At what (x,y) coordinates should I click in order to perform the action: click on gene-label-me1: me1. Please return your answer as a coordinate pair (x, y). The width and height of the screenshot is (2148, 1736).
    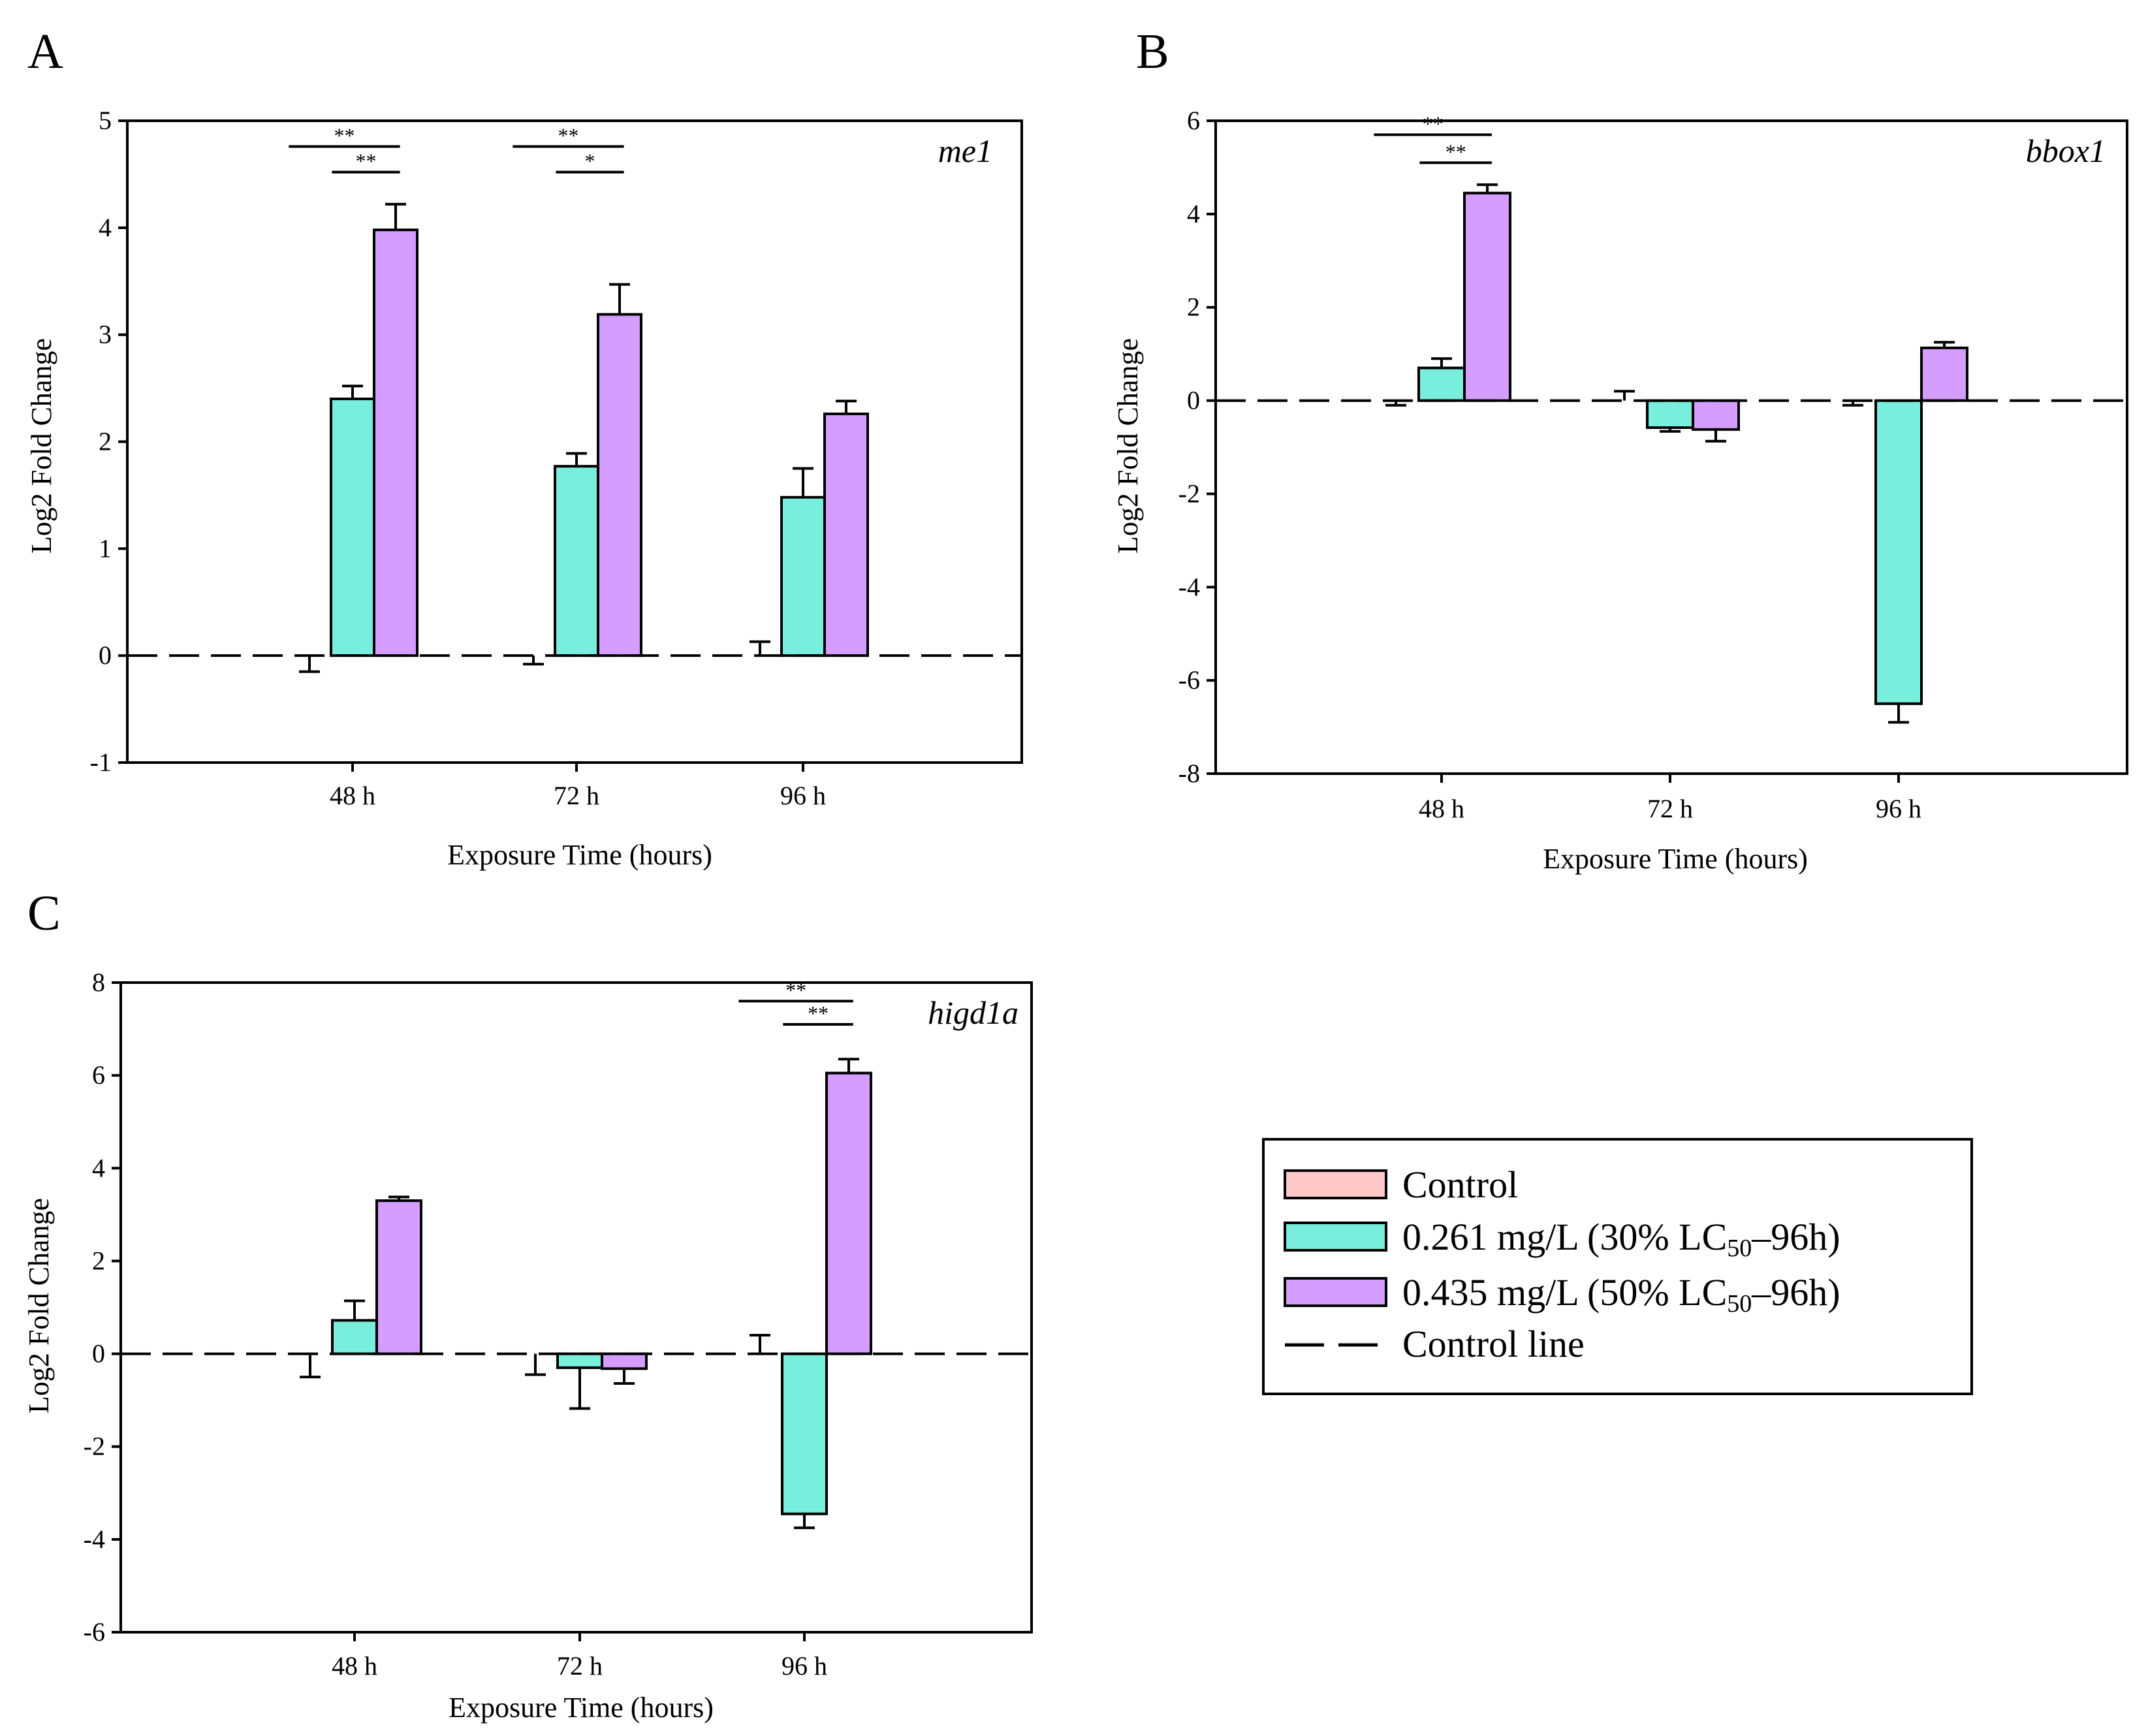
    Looking at the image, I should click on (965, 151).